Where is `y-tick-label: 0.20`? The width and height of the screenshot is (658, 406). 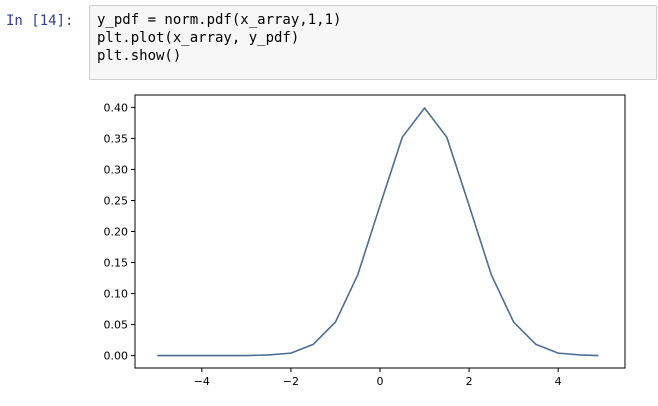
y-tick-label: 0.20 is located at coordinates (116, 232).